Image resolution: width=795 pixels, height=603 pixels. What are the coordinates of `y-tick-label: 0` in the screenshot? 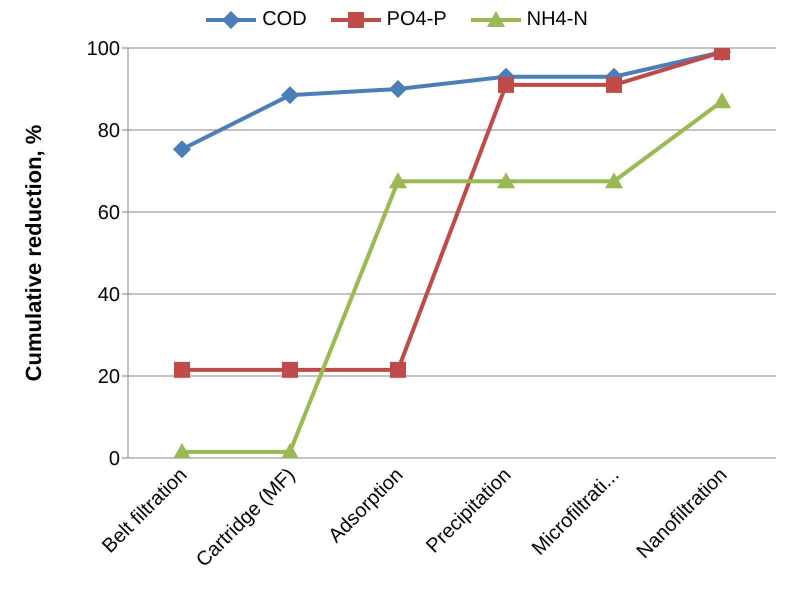 It's located at (114, 459).